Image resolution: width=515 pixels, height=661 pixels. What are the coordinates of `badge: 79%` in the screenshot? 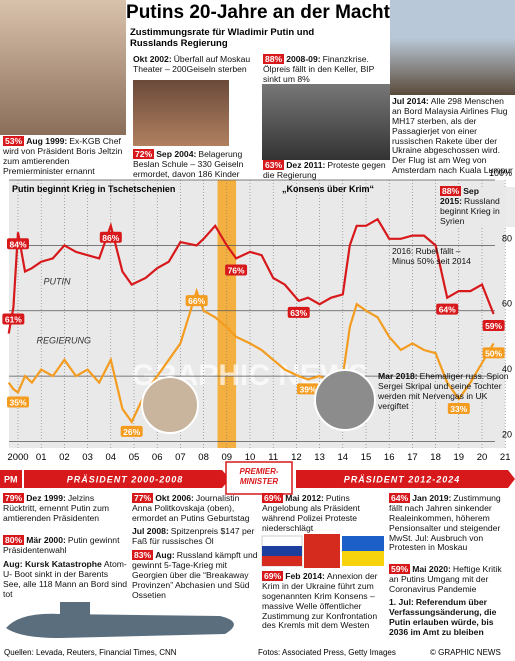 It's located at (14, 498).